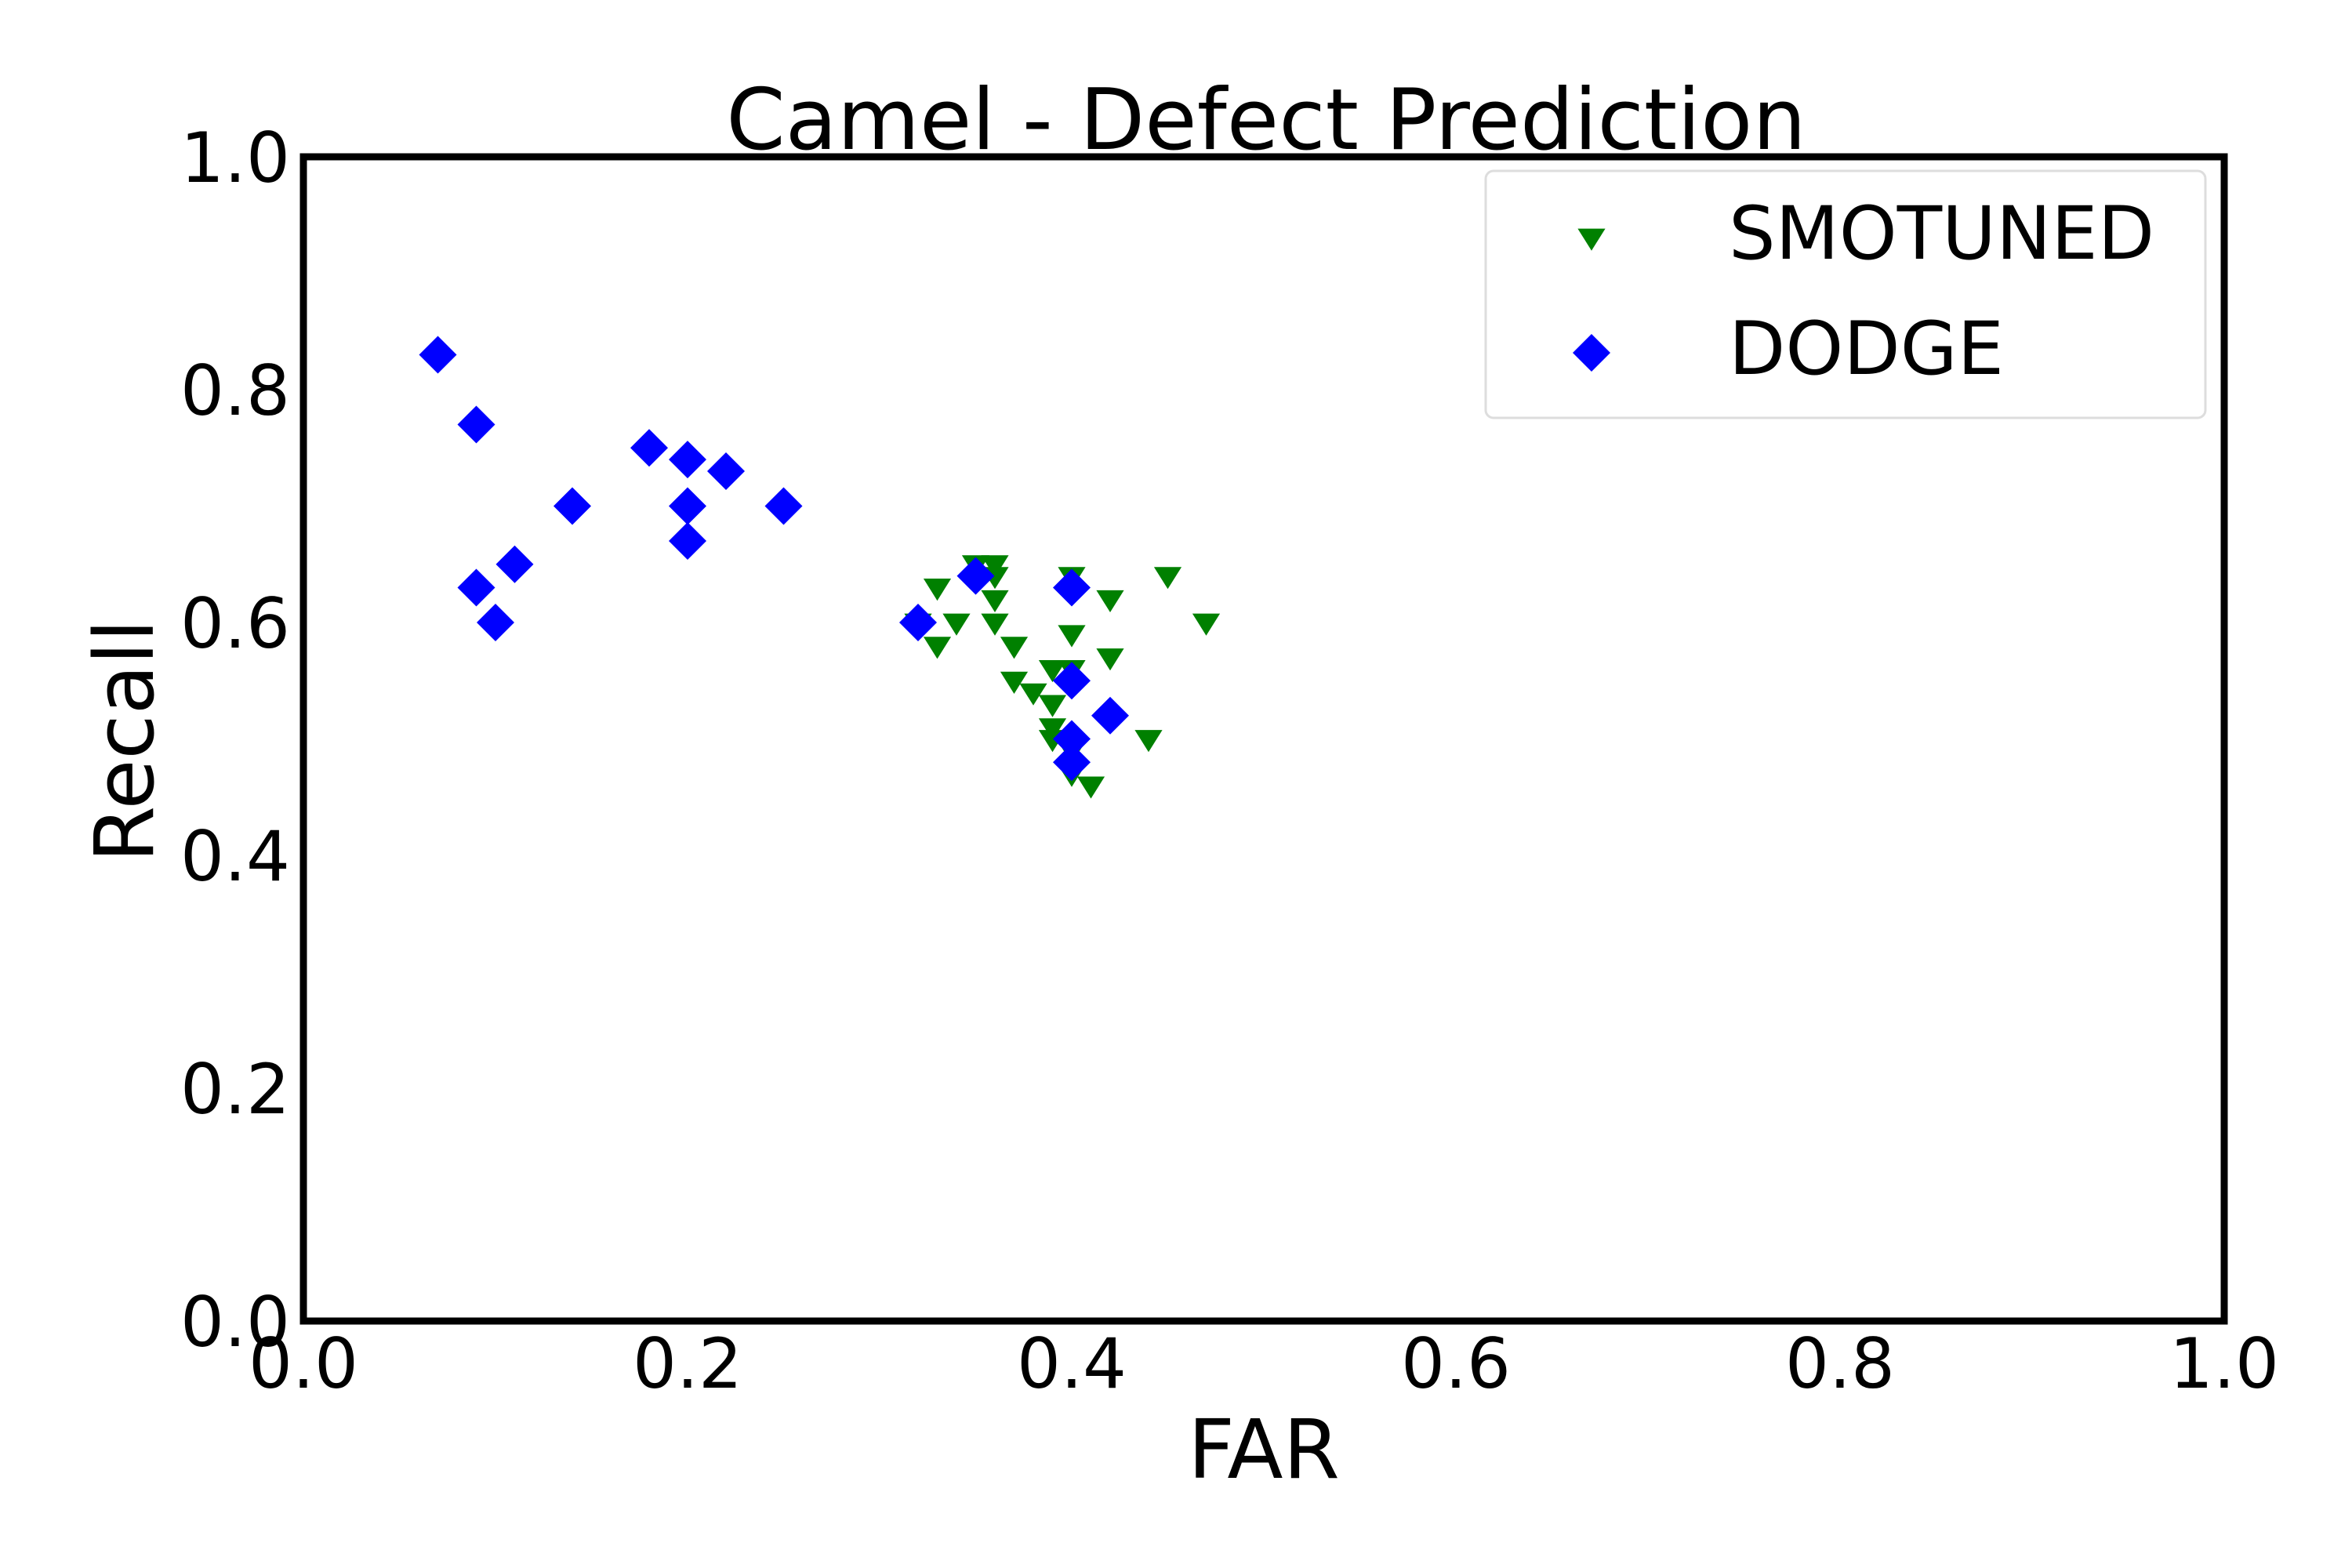  What do you see at coordinates (1840, 1363) in the screenshot?
I see `x-tick-label: 0.8` at bounding box center [1840, 1363].